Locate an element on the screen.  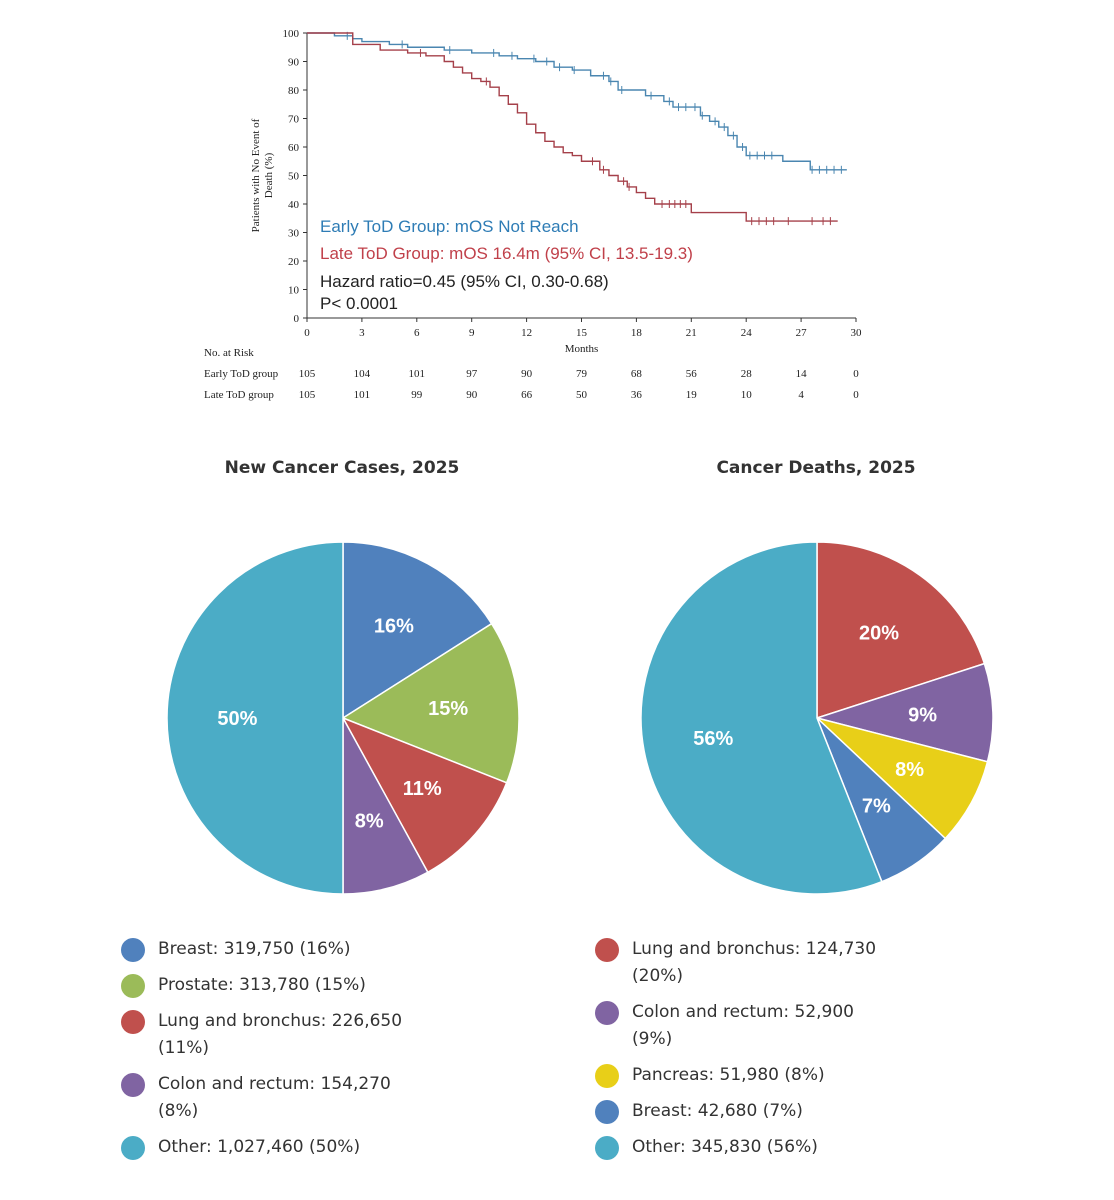
pie-slice-label: 11% is located at coordinates (422, 789).